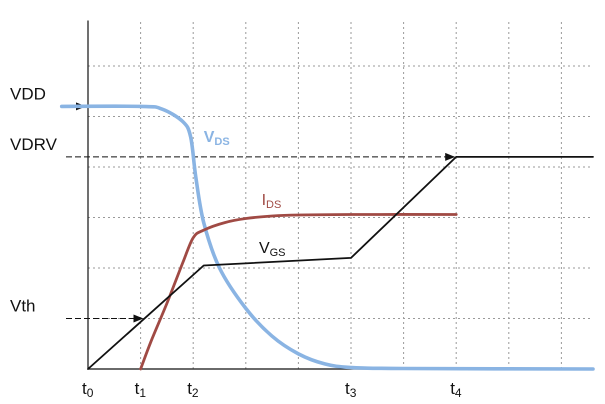 This screenshot has height=404, width=605. Describe the element at coordinates (28, 93) in the screenshot. I see `y-level-label: VDD` at that location.